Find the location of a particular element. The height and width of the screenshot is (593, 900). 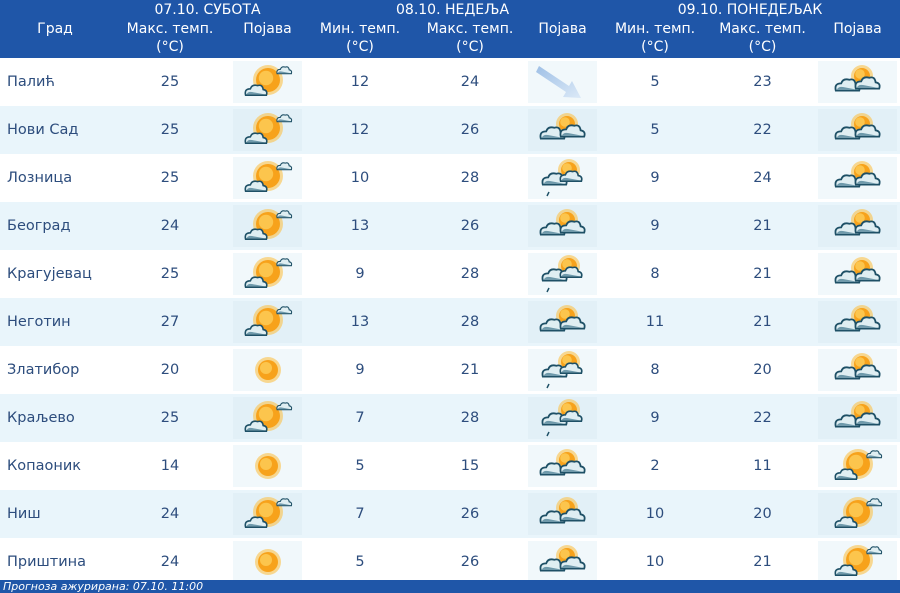

header-col: Мин. темп. (°C) is located at coordinates (360, 39).